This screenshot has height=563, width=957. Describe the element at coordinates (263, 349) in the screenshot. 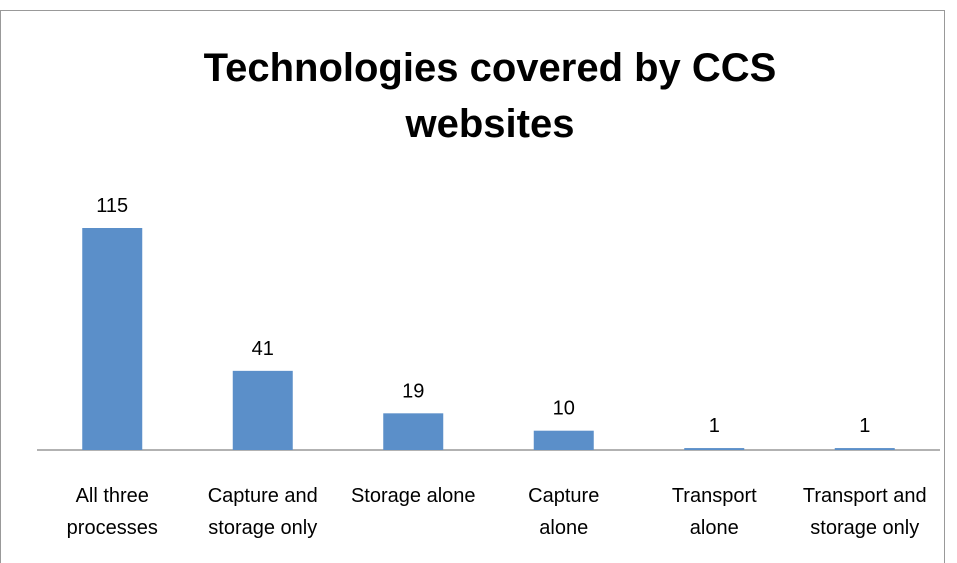

I see `data-label: 41` at that location.